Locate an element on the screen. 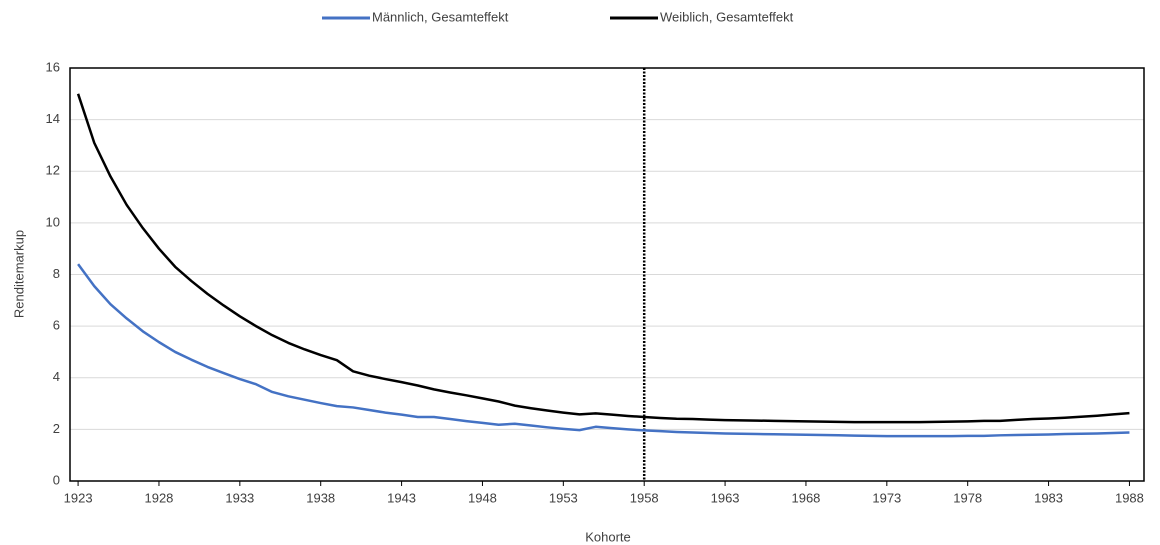 The image size is (1160, 545). legend-label: Männlich, Gesamteffekt is located at coordinates (440, 16).